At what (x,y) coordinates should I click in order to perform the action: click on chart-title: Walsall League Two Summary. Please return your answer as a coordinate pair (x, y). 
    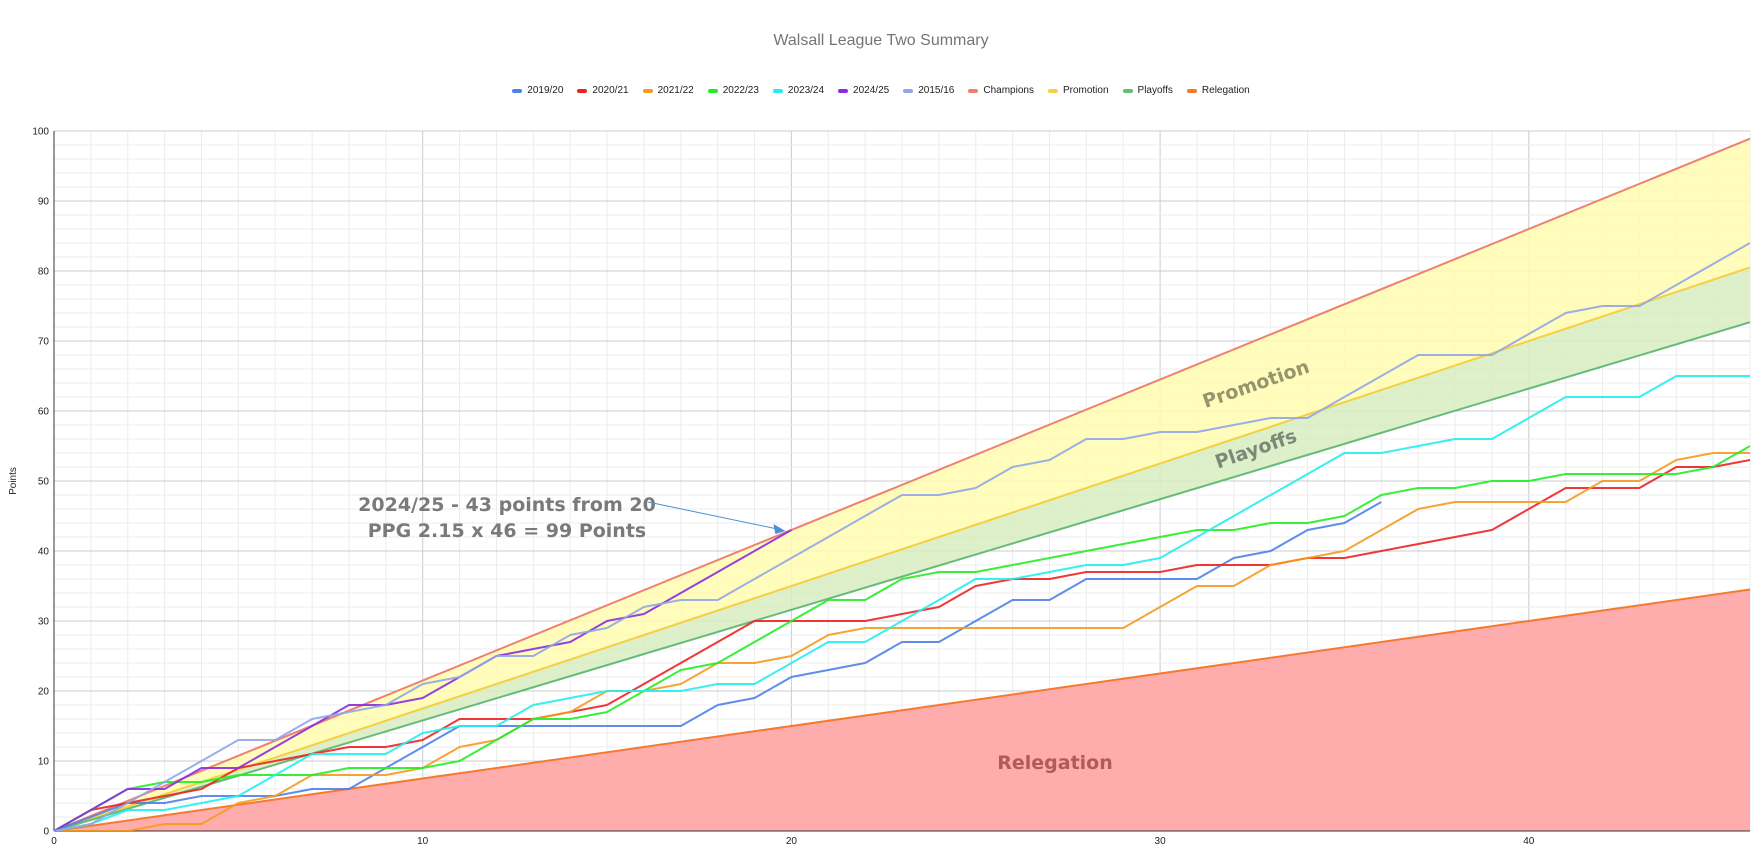
    Looking at the image, I should click on (881, 40).